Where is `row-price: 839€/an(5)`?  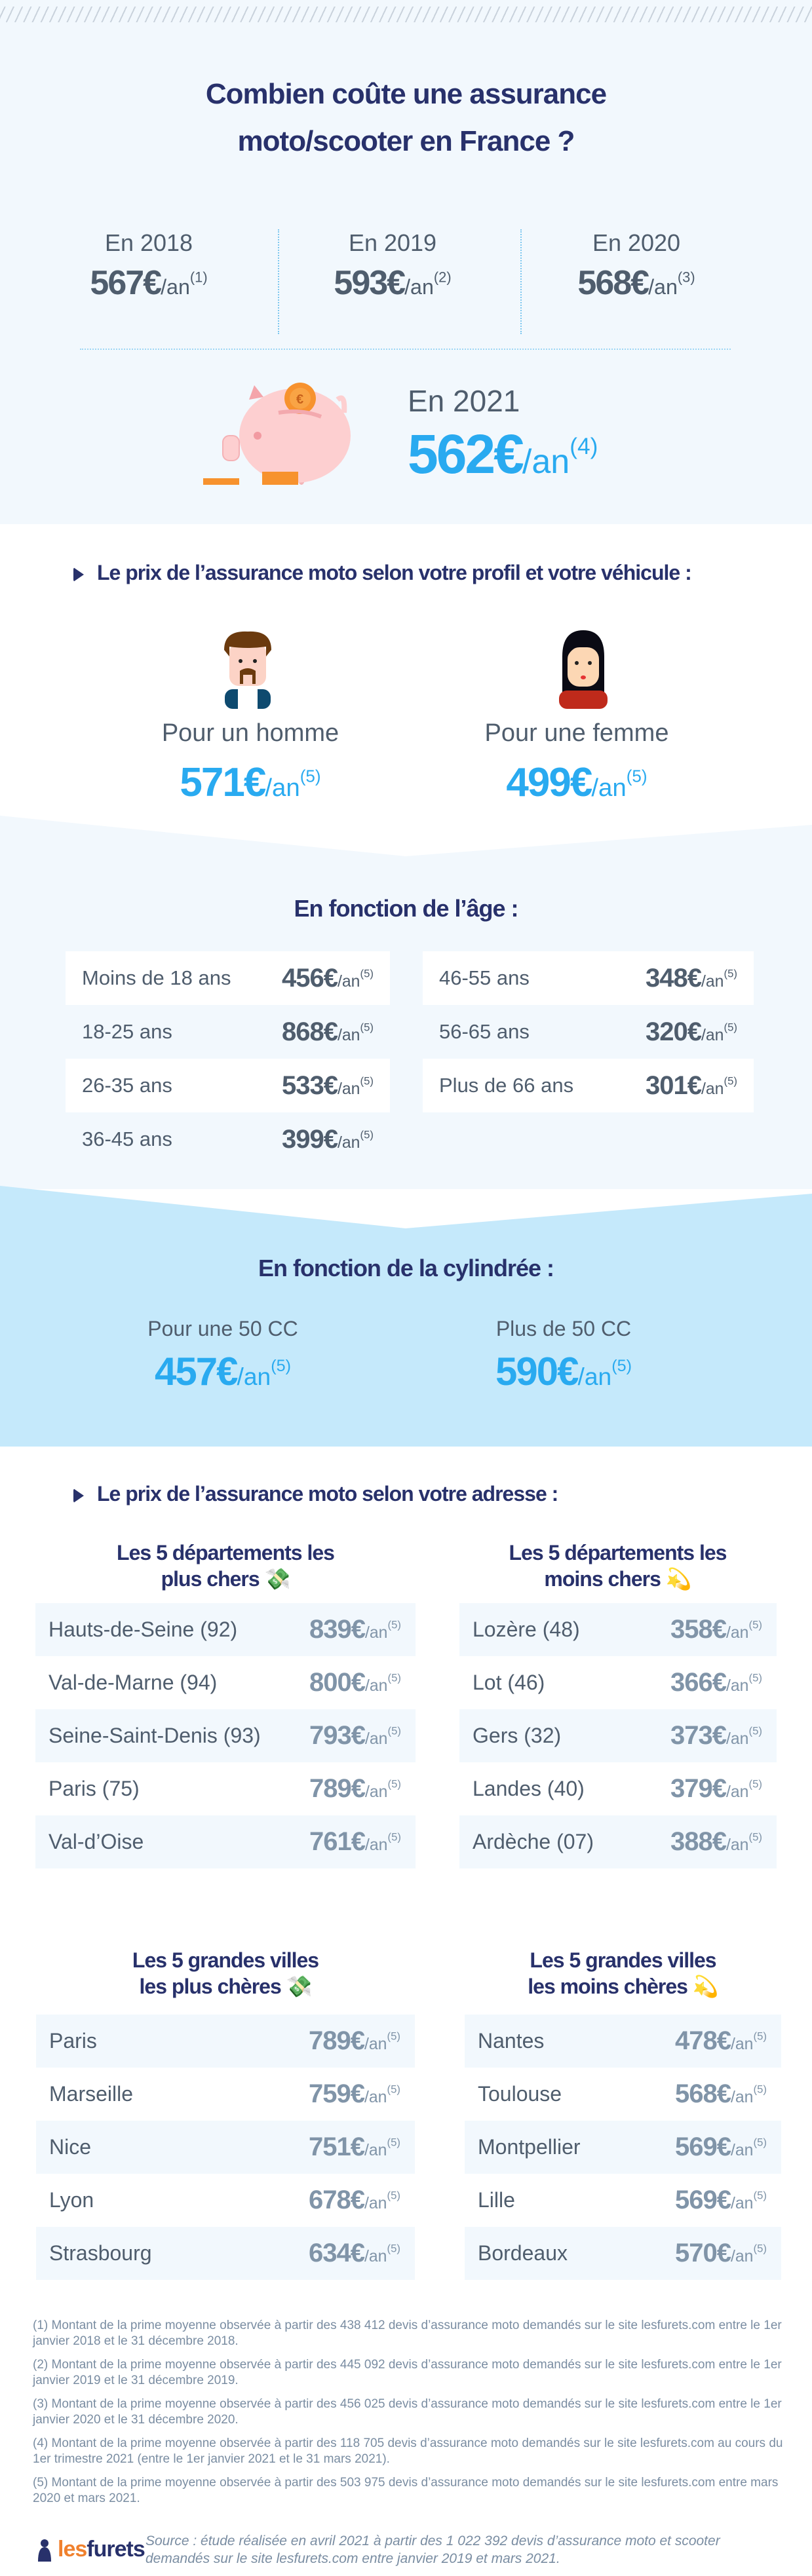 row-price: 839€/an(5) is located at coordinates (355, 1629).